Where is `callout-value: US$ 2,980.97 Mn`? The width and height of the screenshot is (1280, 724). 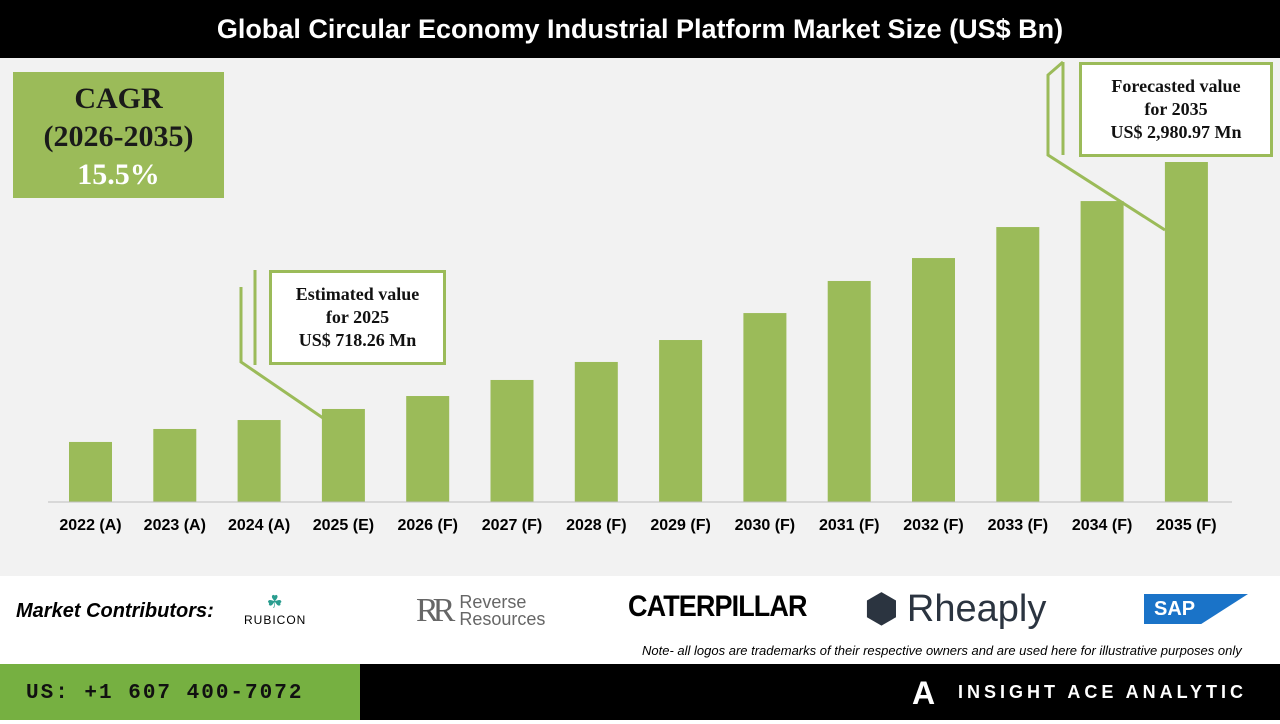 callout-value: US$ 2,980.97 Mn is located at coordinates (1176, 132).